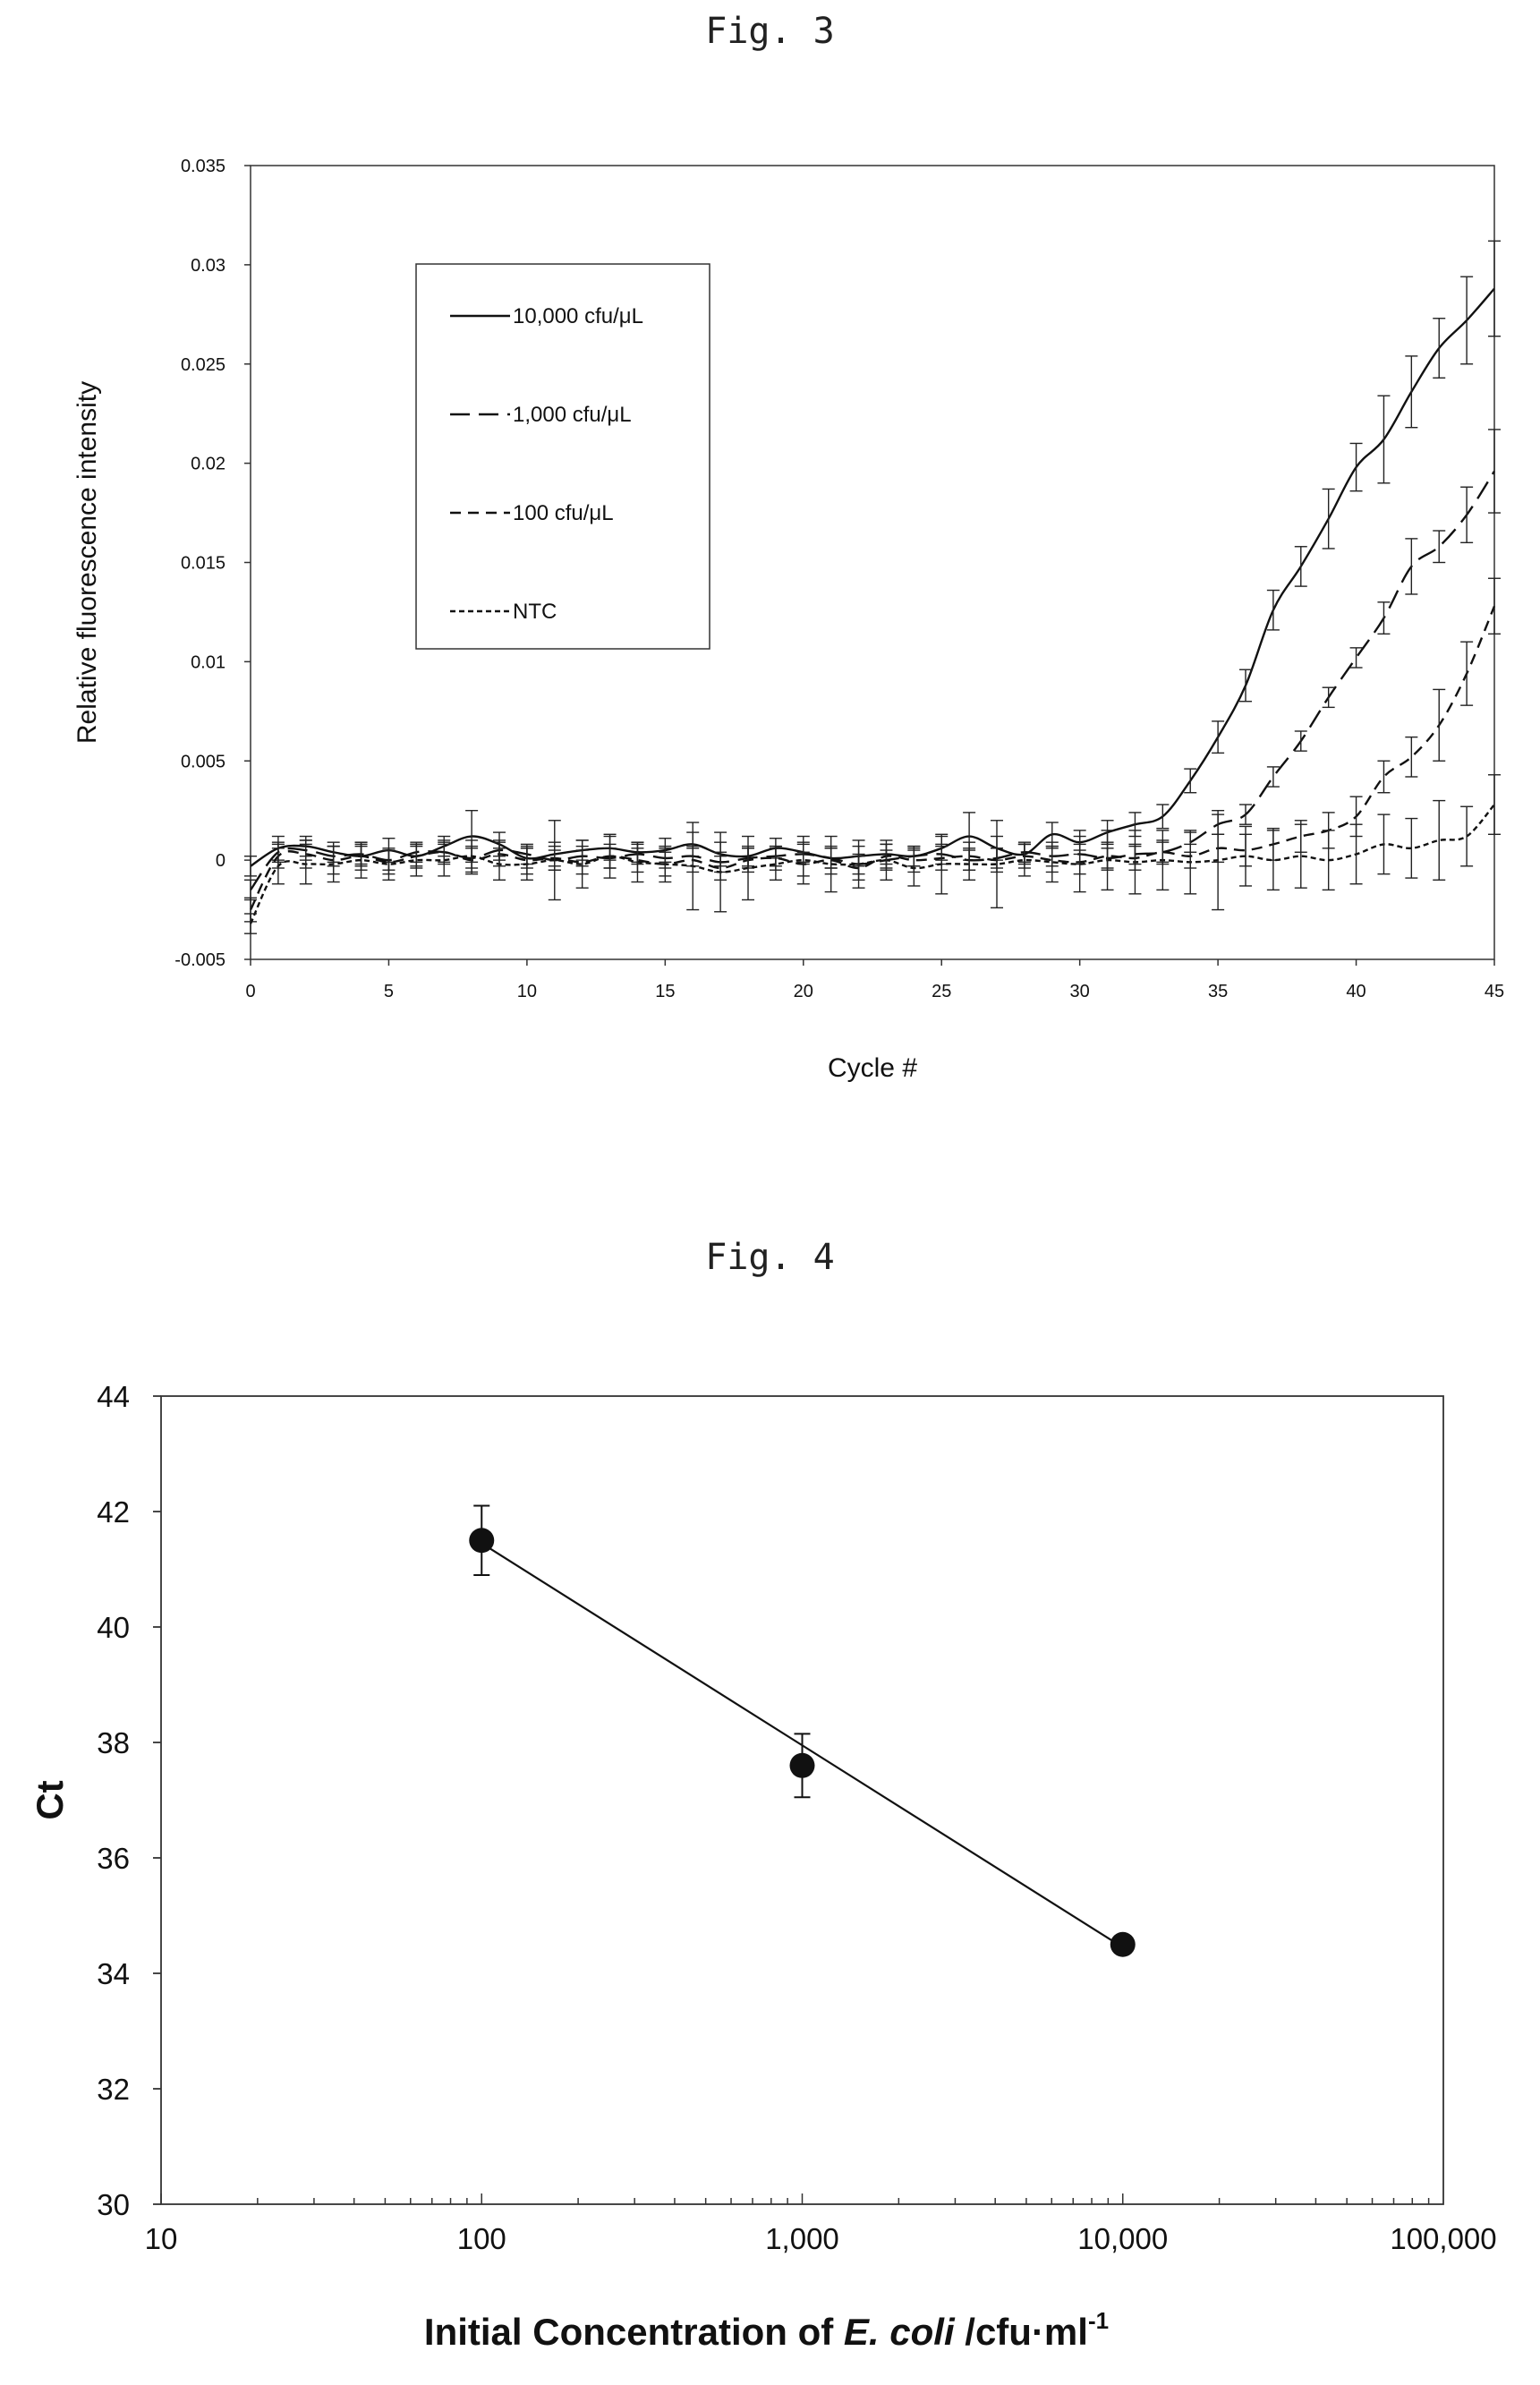  Describe the element at coordinates (203, 365) in the screenshot. I see `y-tick-label: 0.025` at that location.